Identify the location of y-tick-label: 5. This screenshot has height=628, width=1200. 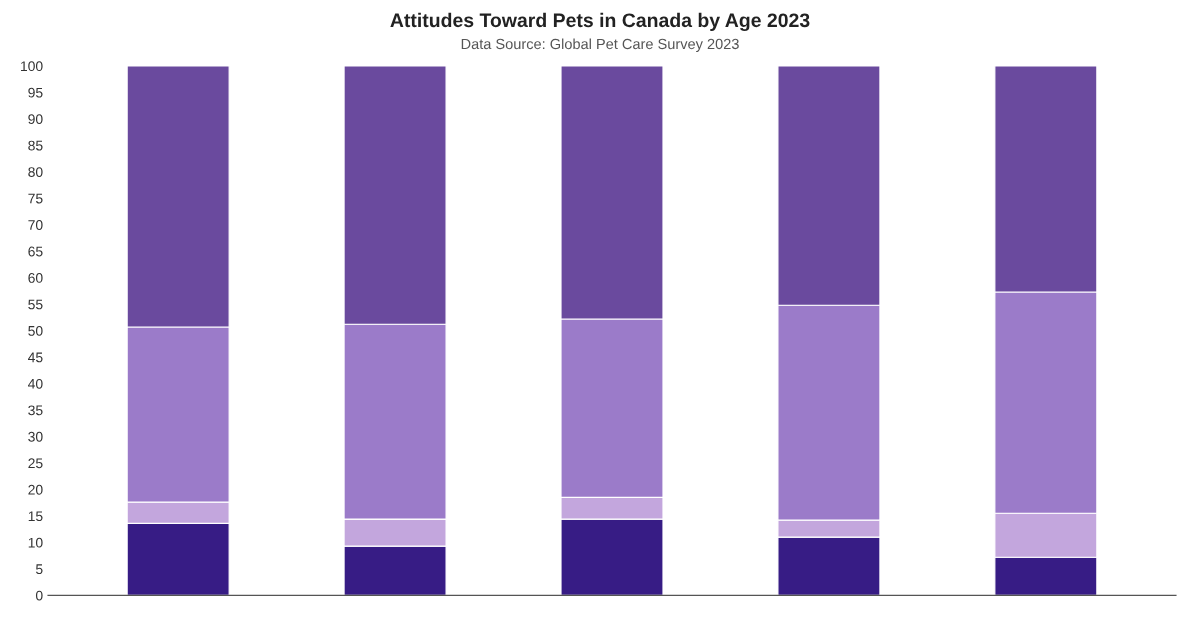
(39, 569).